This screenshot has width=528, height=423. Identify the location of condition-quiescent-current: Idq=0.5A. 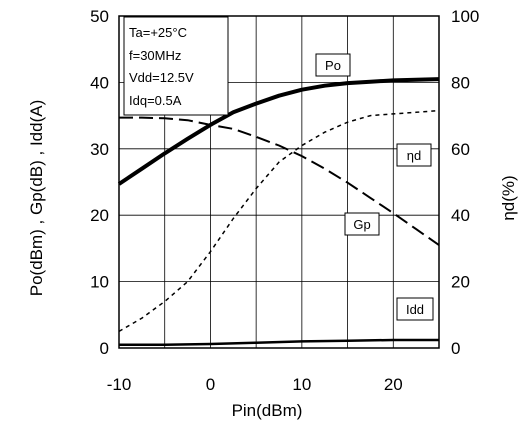
(155, 100).